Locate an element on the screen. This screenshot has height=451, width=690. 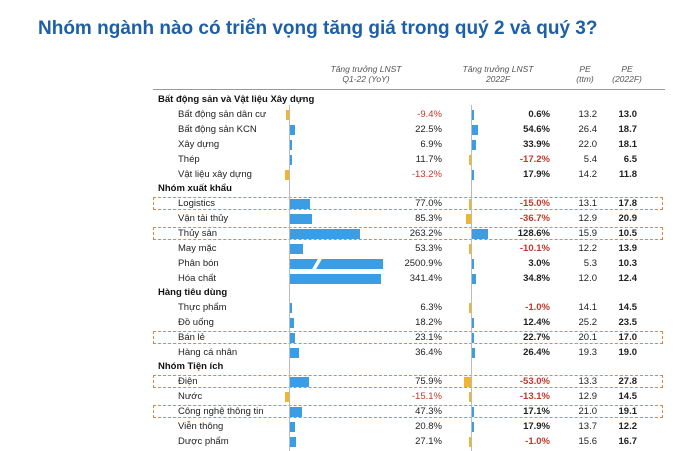
industry-label: Công nghệ thông tin is located at coordinates (221, 411).